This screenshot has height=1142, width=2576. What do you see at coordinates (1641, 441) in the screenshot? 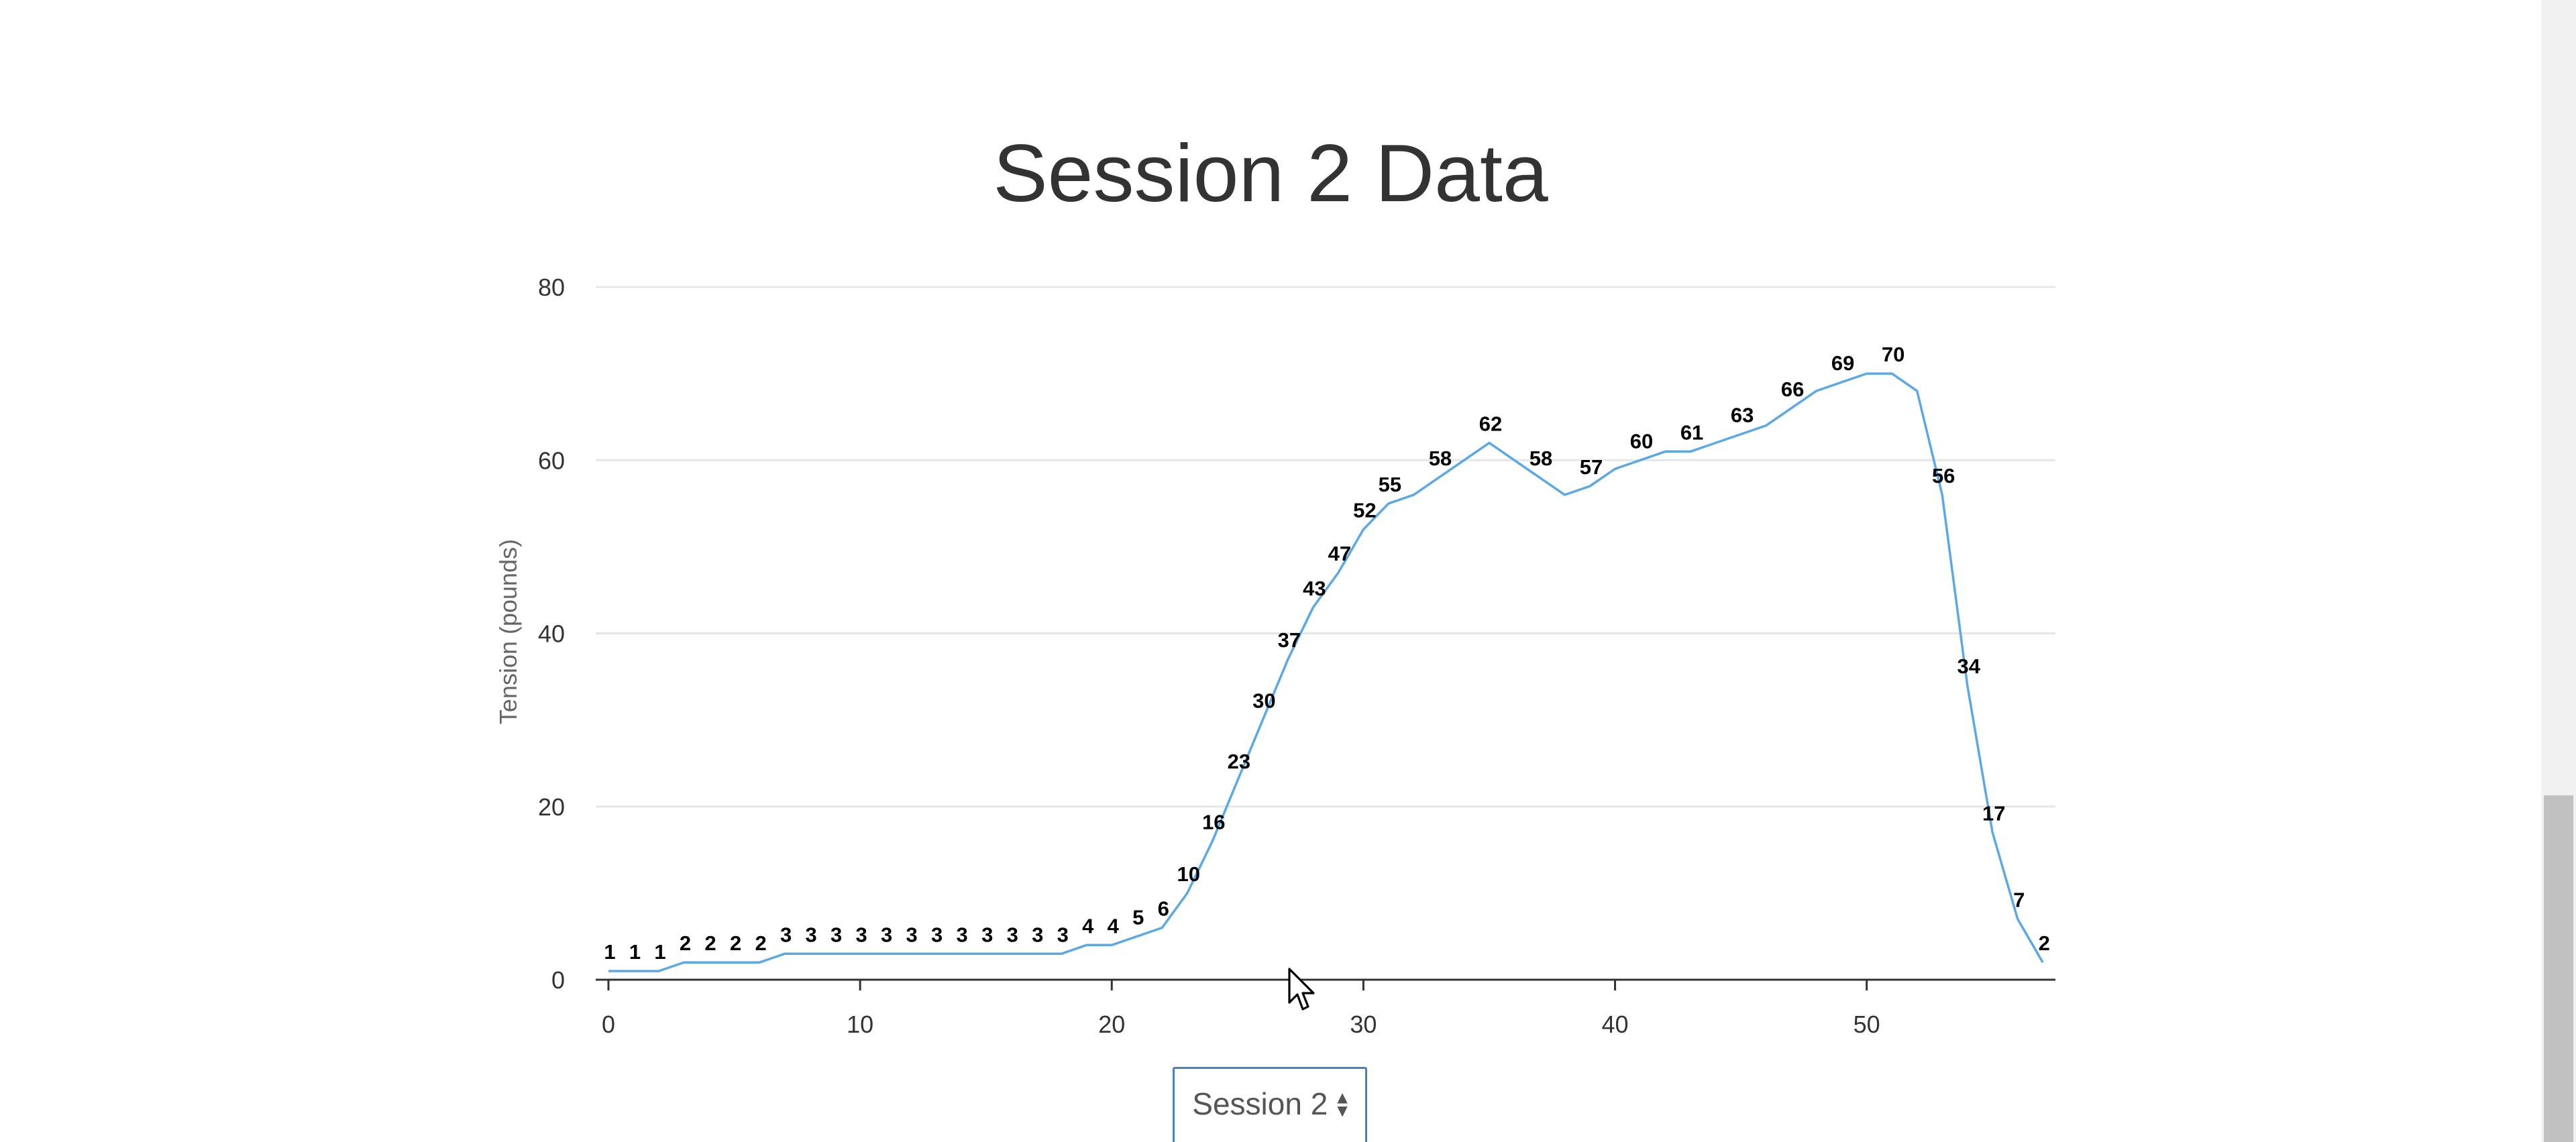
I see `data-label: 60` at bounding box center [1641, 441].